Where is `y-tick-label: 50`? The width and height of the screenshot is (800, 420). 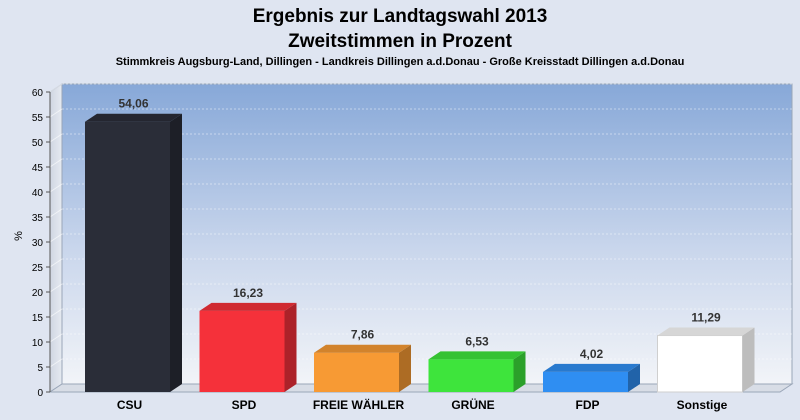 y-tick-label: 50 is located at coordinates (38, 143).